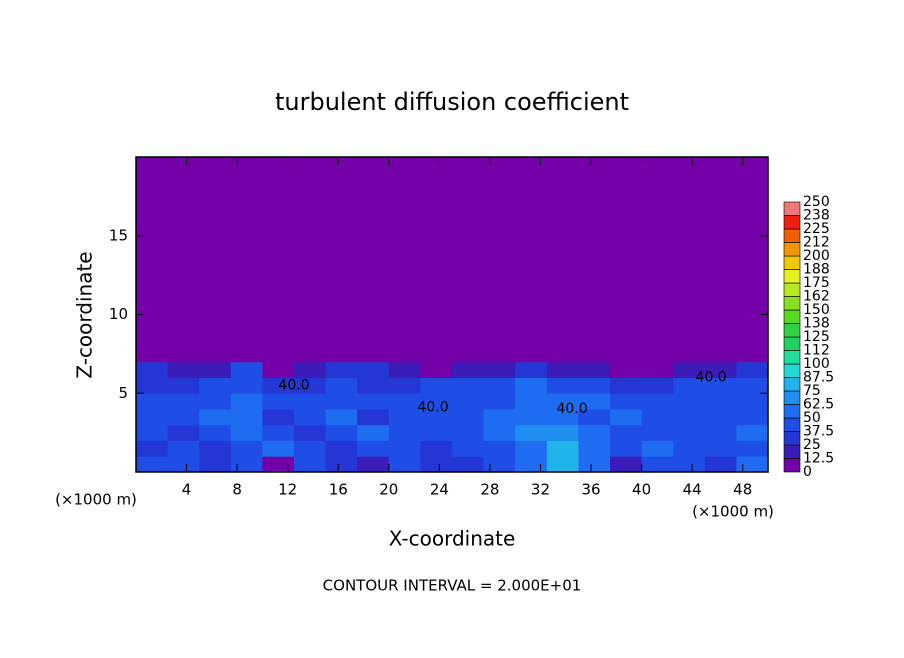 This screenshot has height=658, width=904. I want to click on colorbar-label: 175, so click(816, 283).